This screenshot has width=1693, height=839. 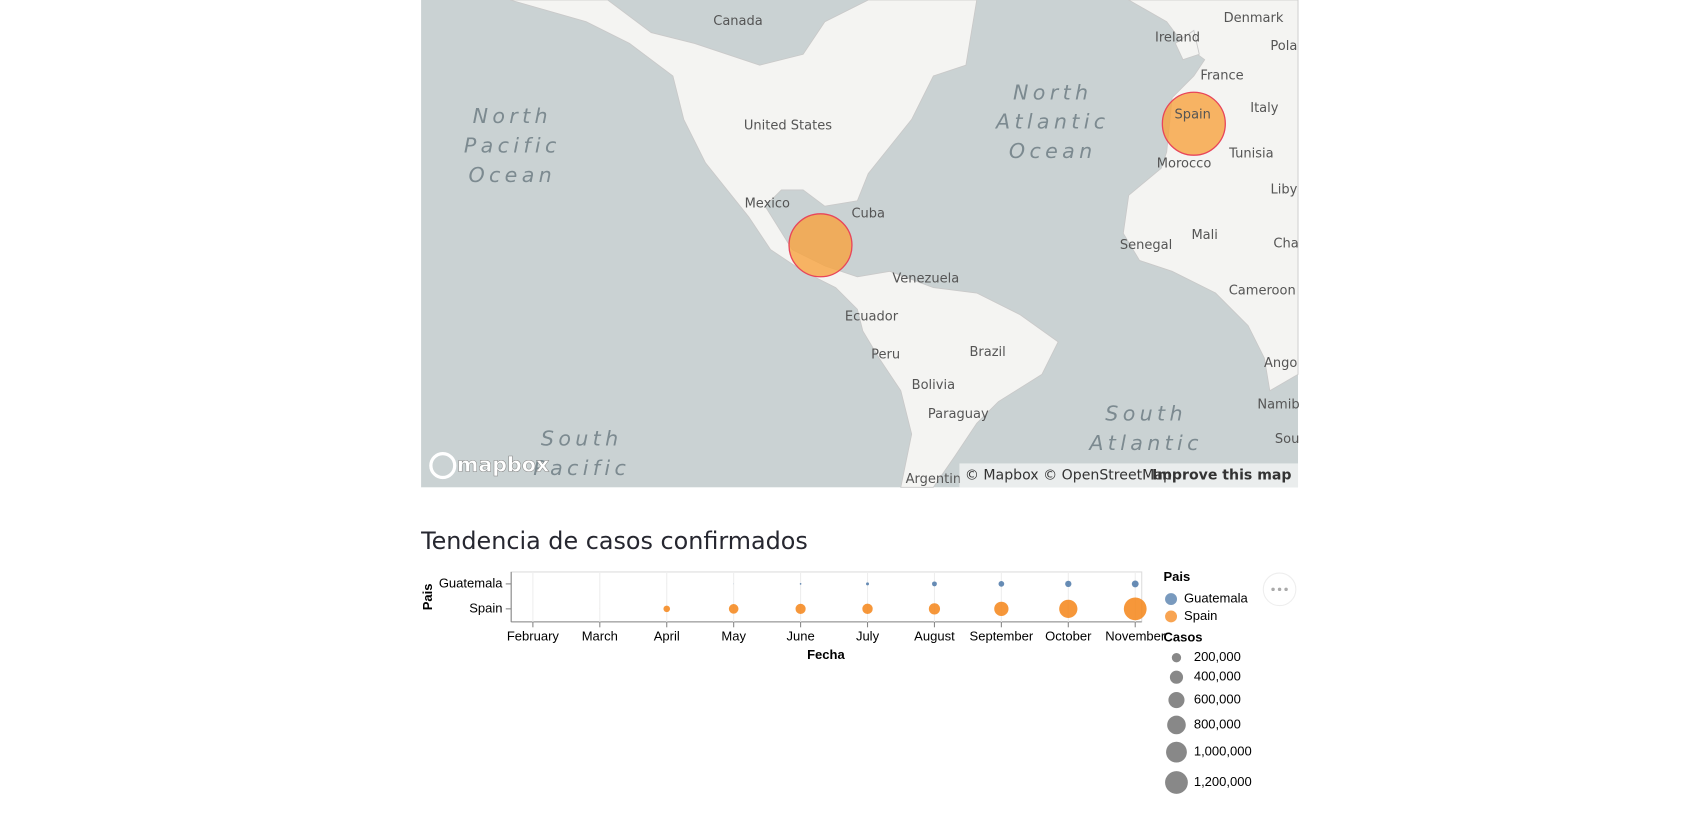 What do you see at coordinates (1184, 163) in the screenshot?
I see `place-label: Morocco` at bounding box center [1184, 163].